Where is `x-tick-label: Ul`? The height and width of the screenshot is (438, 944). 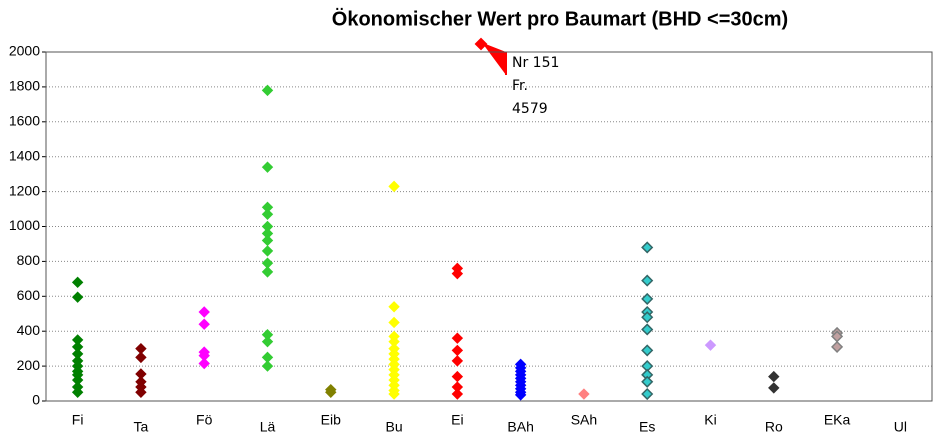 x-tick-label: Ul is located at coordinates (900, 427).